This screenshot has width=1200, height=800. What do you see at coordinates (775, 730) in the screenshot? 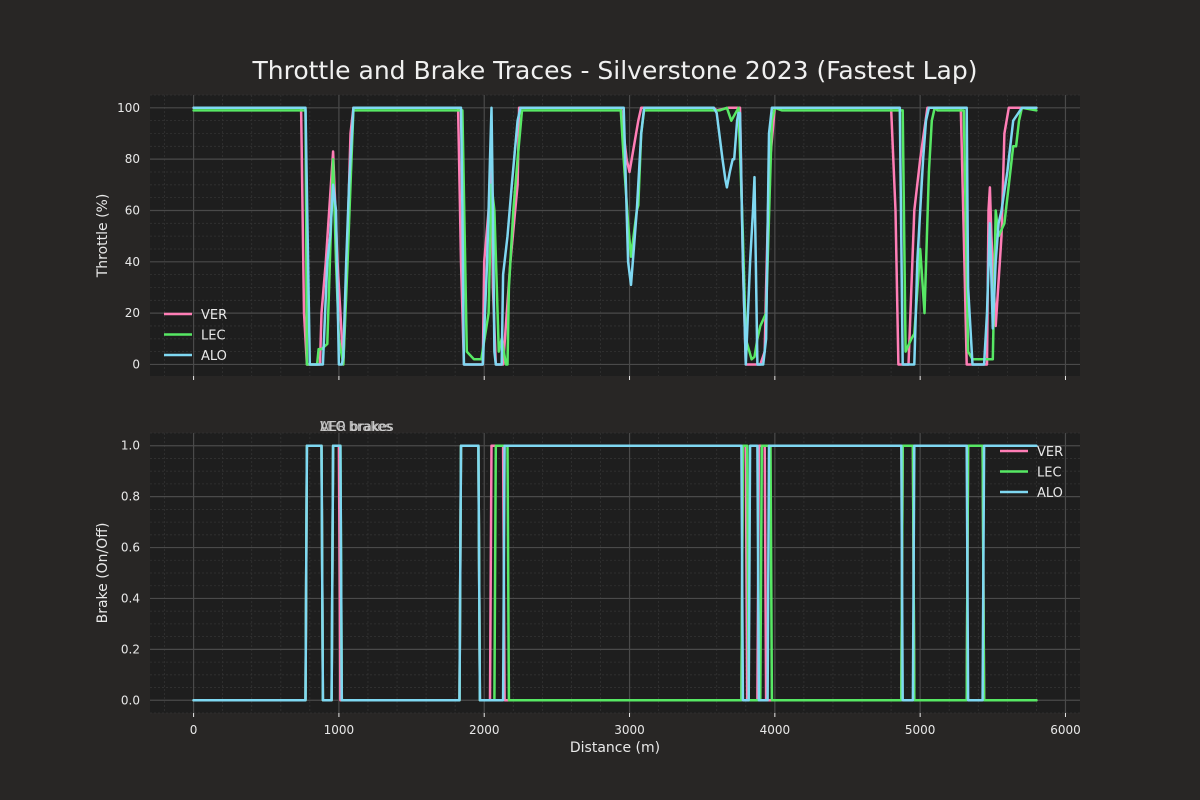
I see `x-tick-label: 4000` at bounding box center [775, 730].